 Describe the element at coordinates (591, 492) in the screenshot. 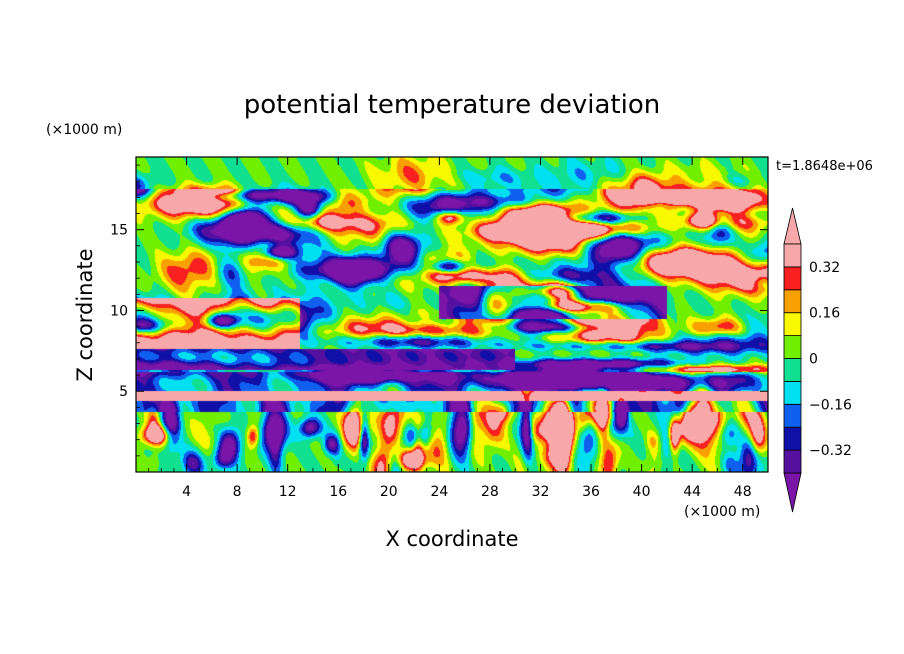

I see `x-tick-label: 36` at that location.